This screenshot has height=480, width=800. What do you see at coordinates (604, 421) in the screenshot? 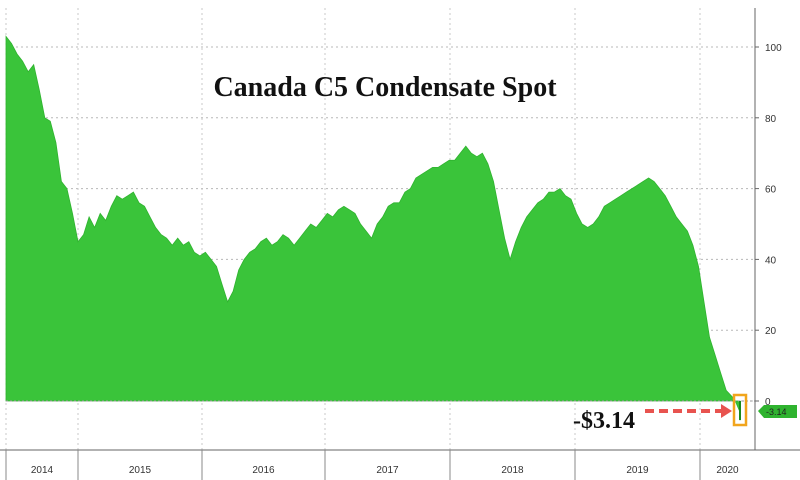
I see `annotation-label: -$3.14` at bounding box center [604, 421].